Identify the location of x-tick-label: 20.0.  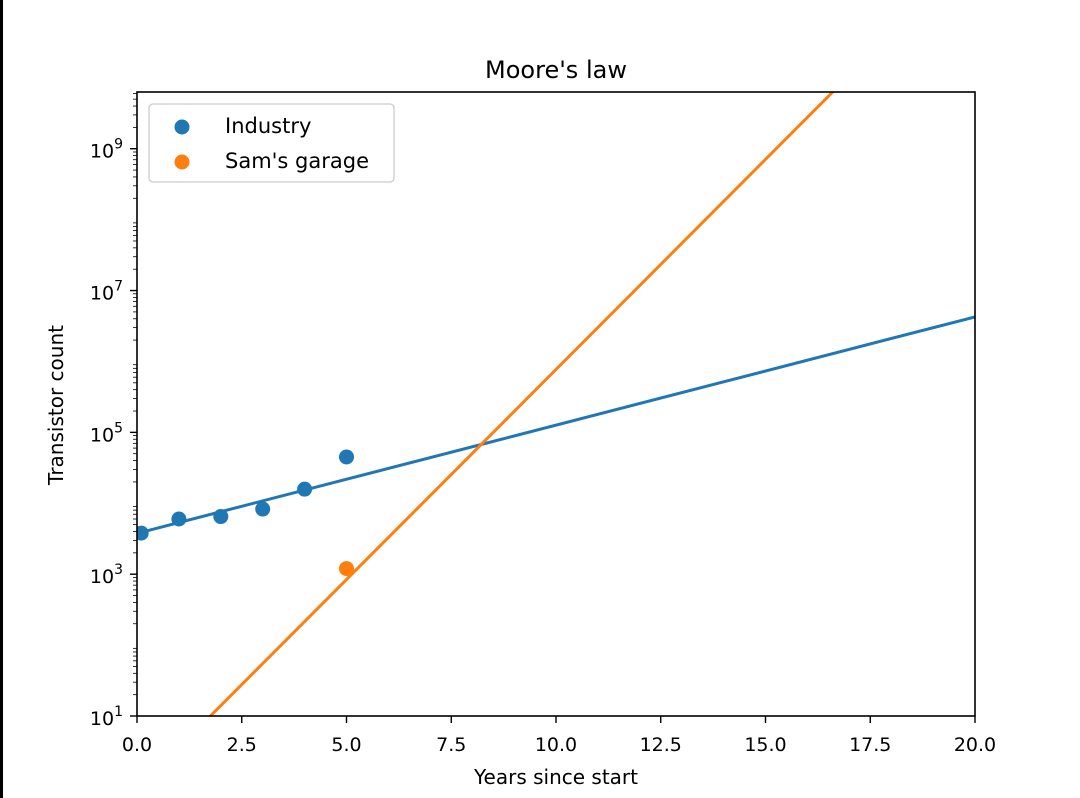
(975, 745).